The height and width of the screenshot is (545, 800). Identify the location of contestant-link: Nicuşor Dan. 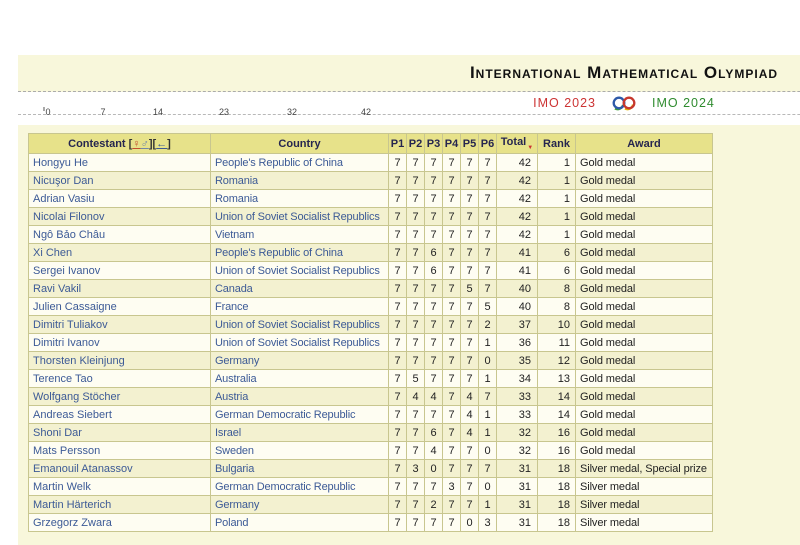
(63, 180).